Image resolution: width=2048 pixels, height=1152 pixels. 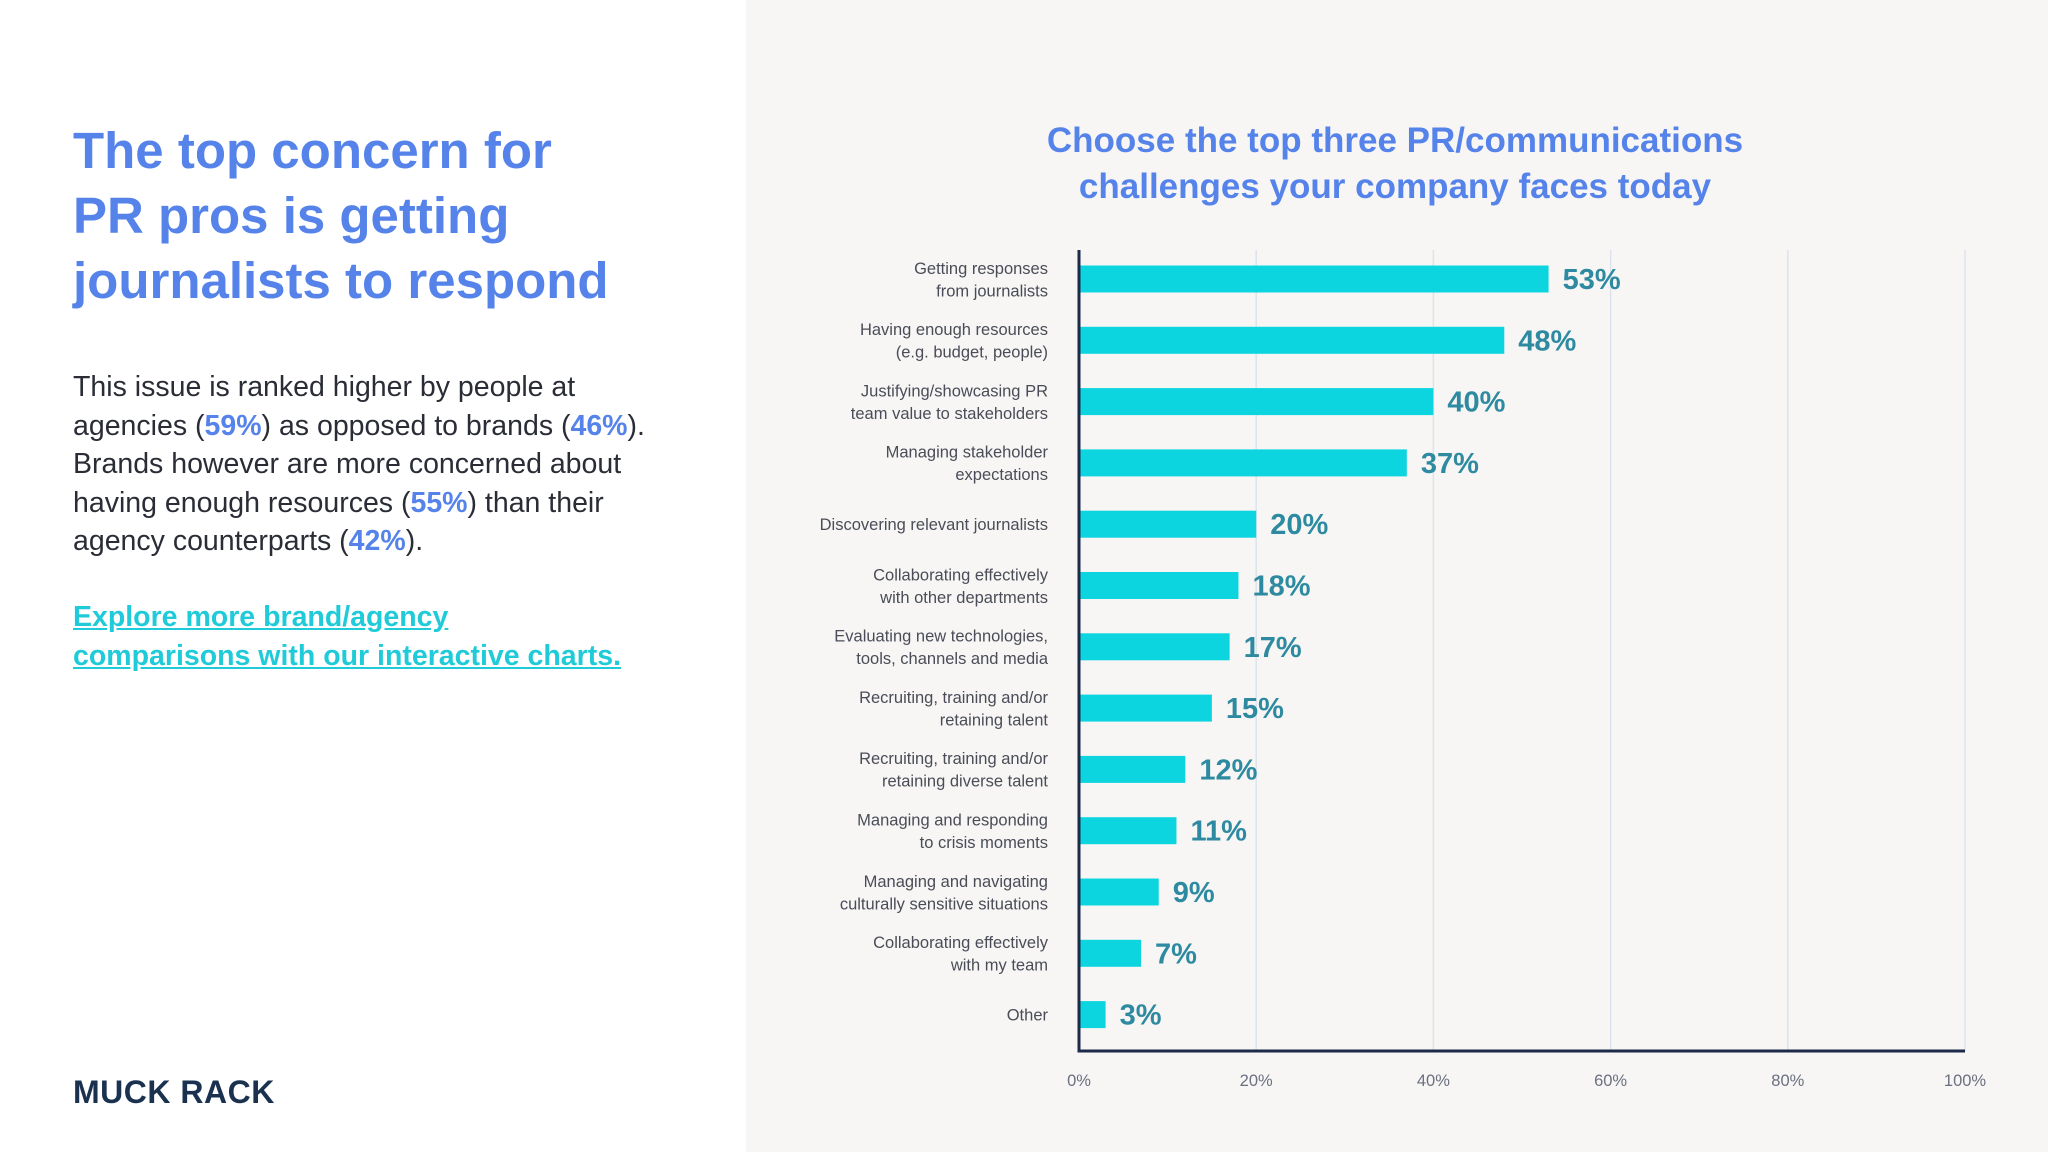 I want to click on x-tick-label: 20%, so click(x=1256, y=1081).